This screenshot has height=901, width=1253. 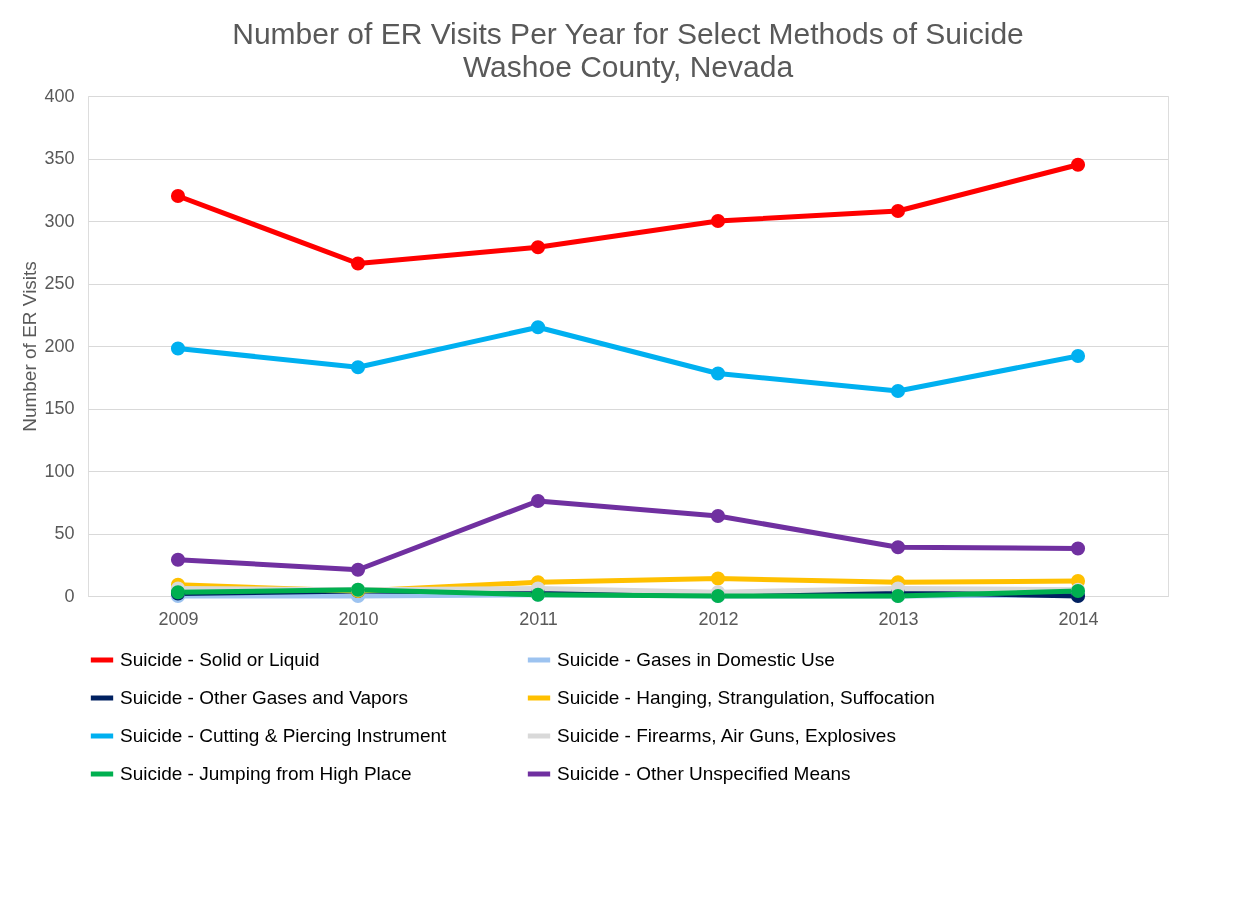 What do you see at coordinates (59, 470) in the screenshot?
I see `y-tick-label: 100` at bounding box center [59, 470].